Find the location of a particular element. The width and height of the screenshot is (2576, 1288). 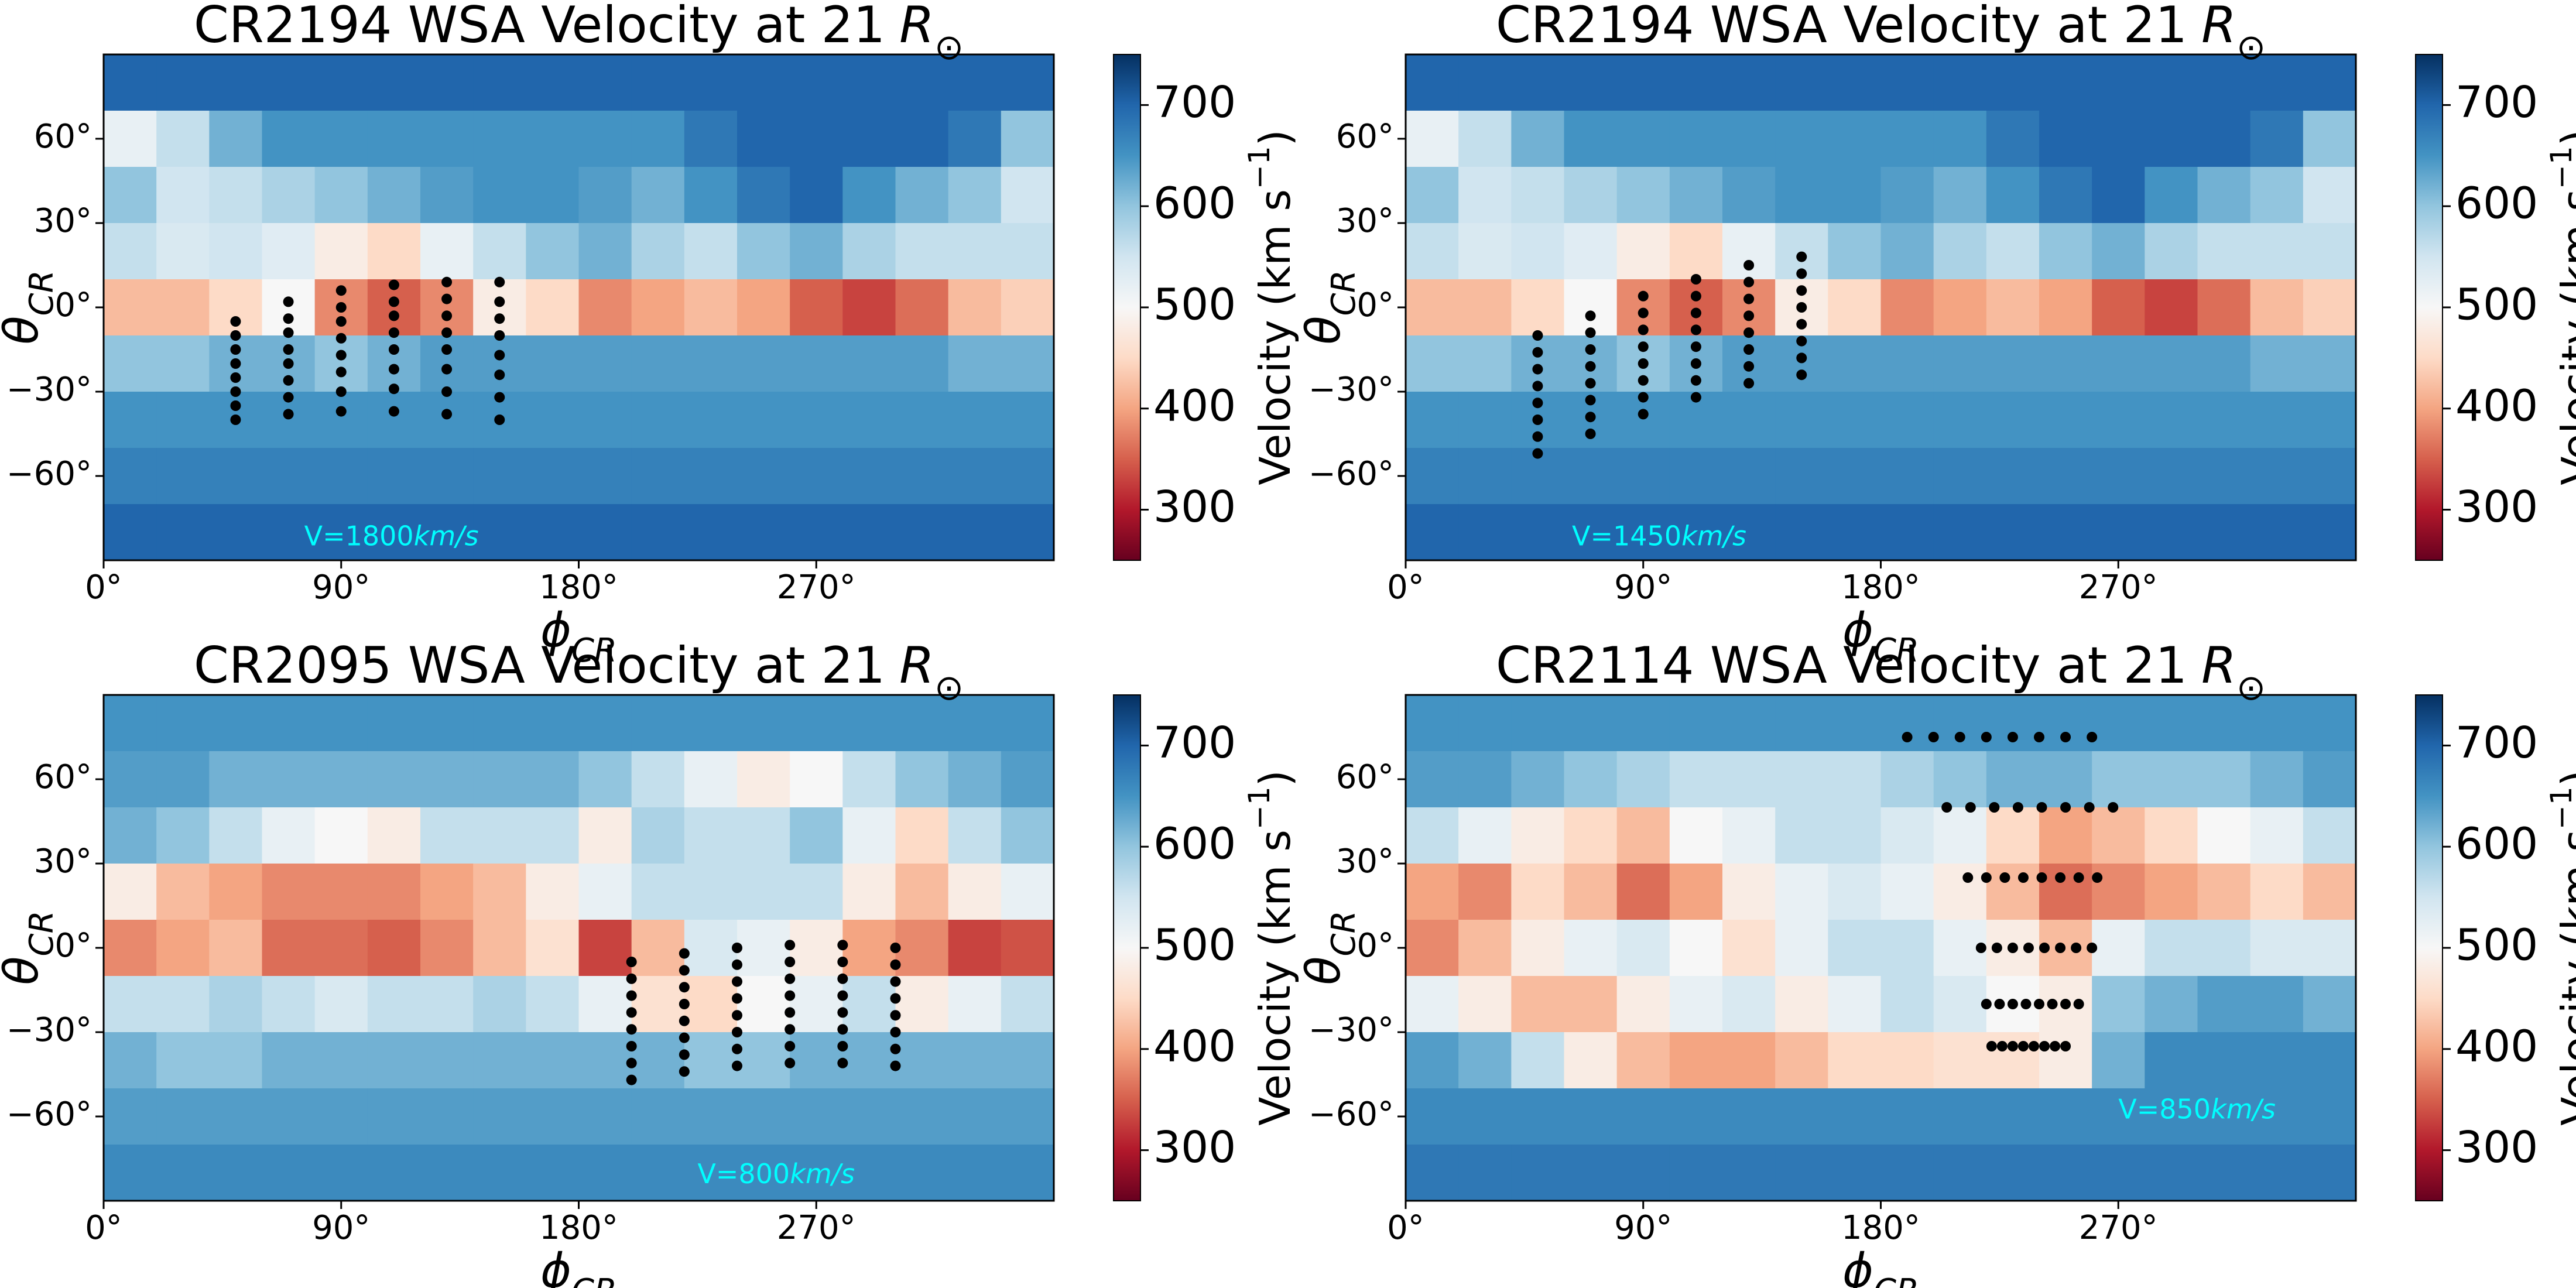

colorbar-tick-label: 700 is located at coordinates (2496, 102).